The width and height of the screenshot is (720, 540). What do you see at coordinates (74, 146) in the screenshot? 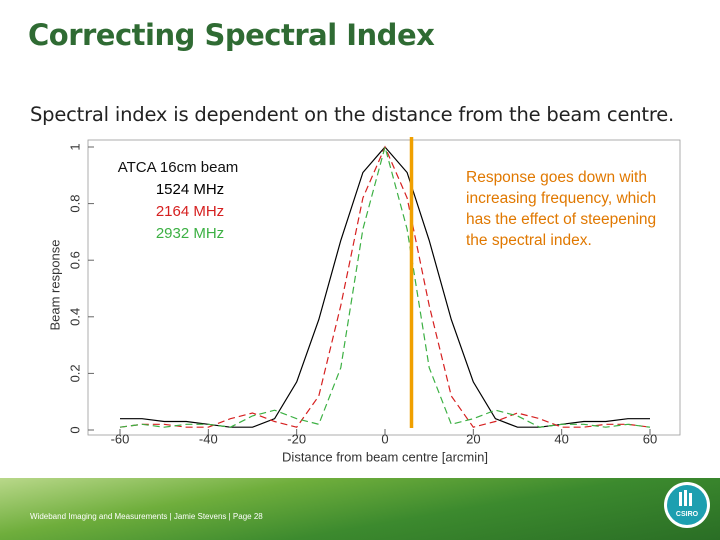
I see `y-tick-label: 1` at bounding box center [74, 146].